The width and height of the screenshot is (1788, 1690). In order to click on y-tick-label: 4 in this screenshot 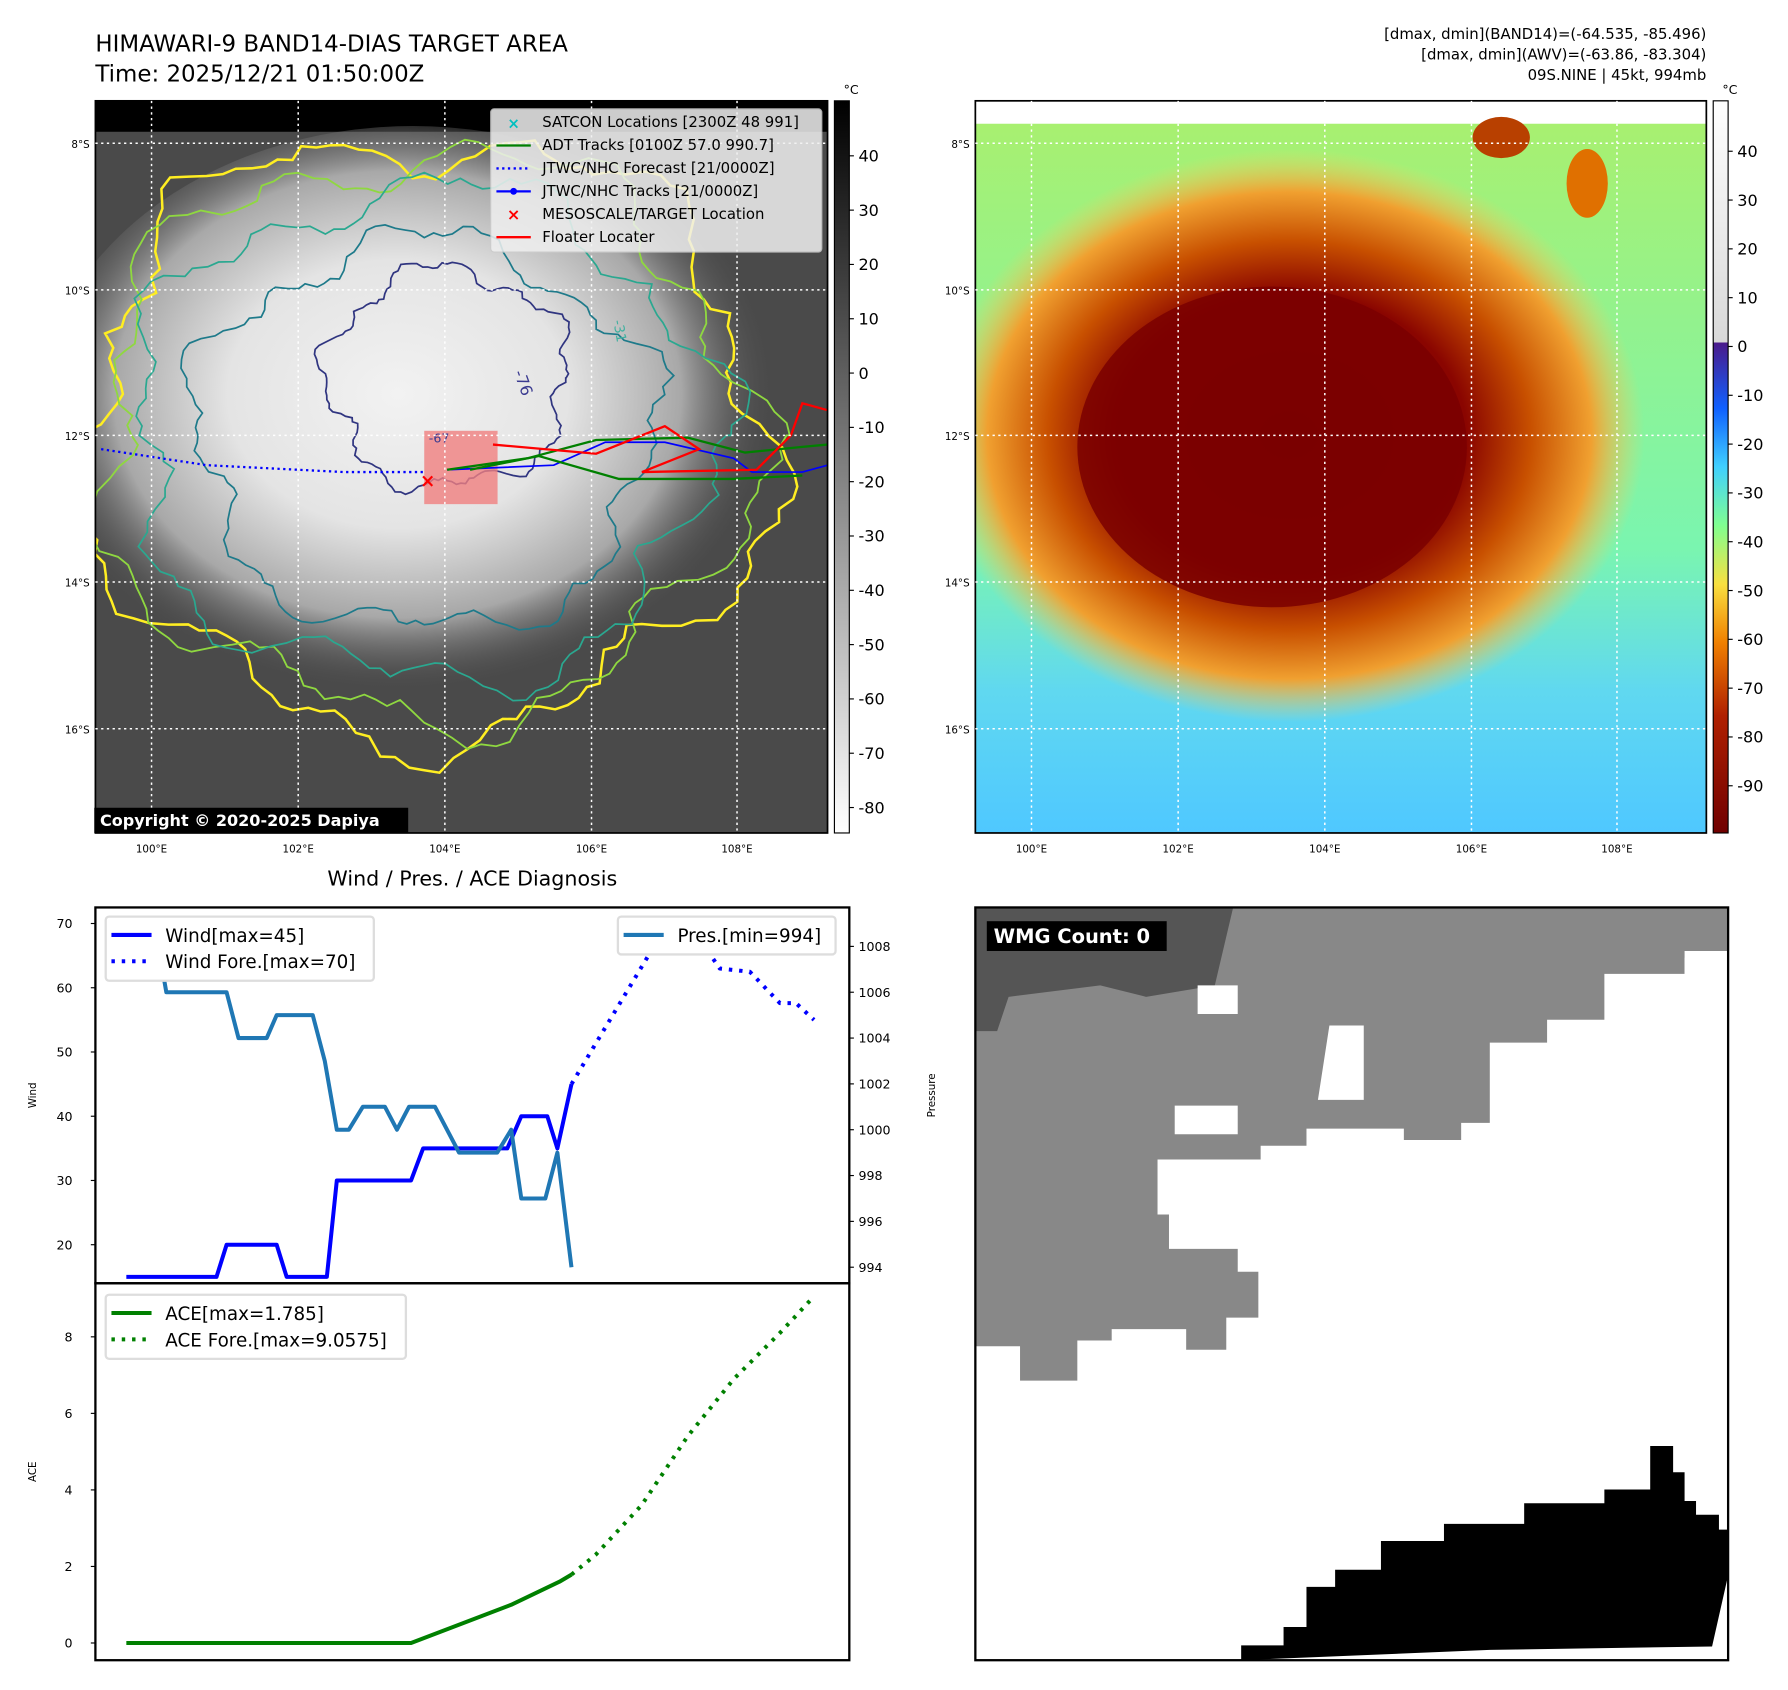, I will do `click(68, 1489)`.